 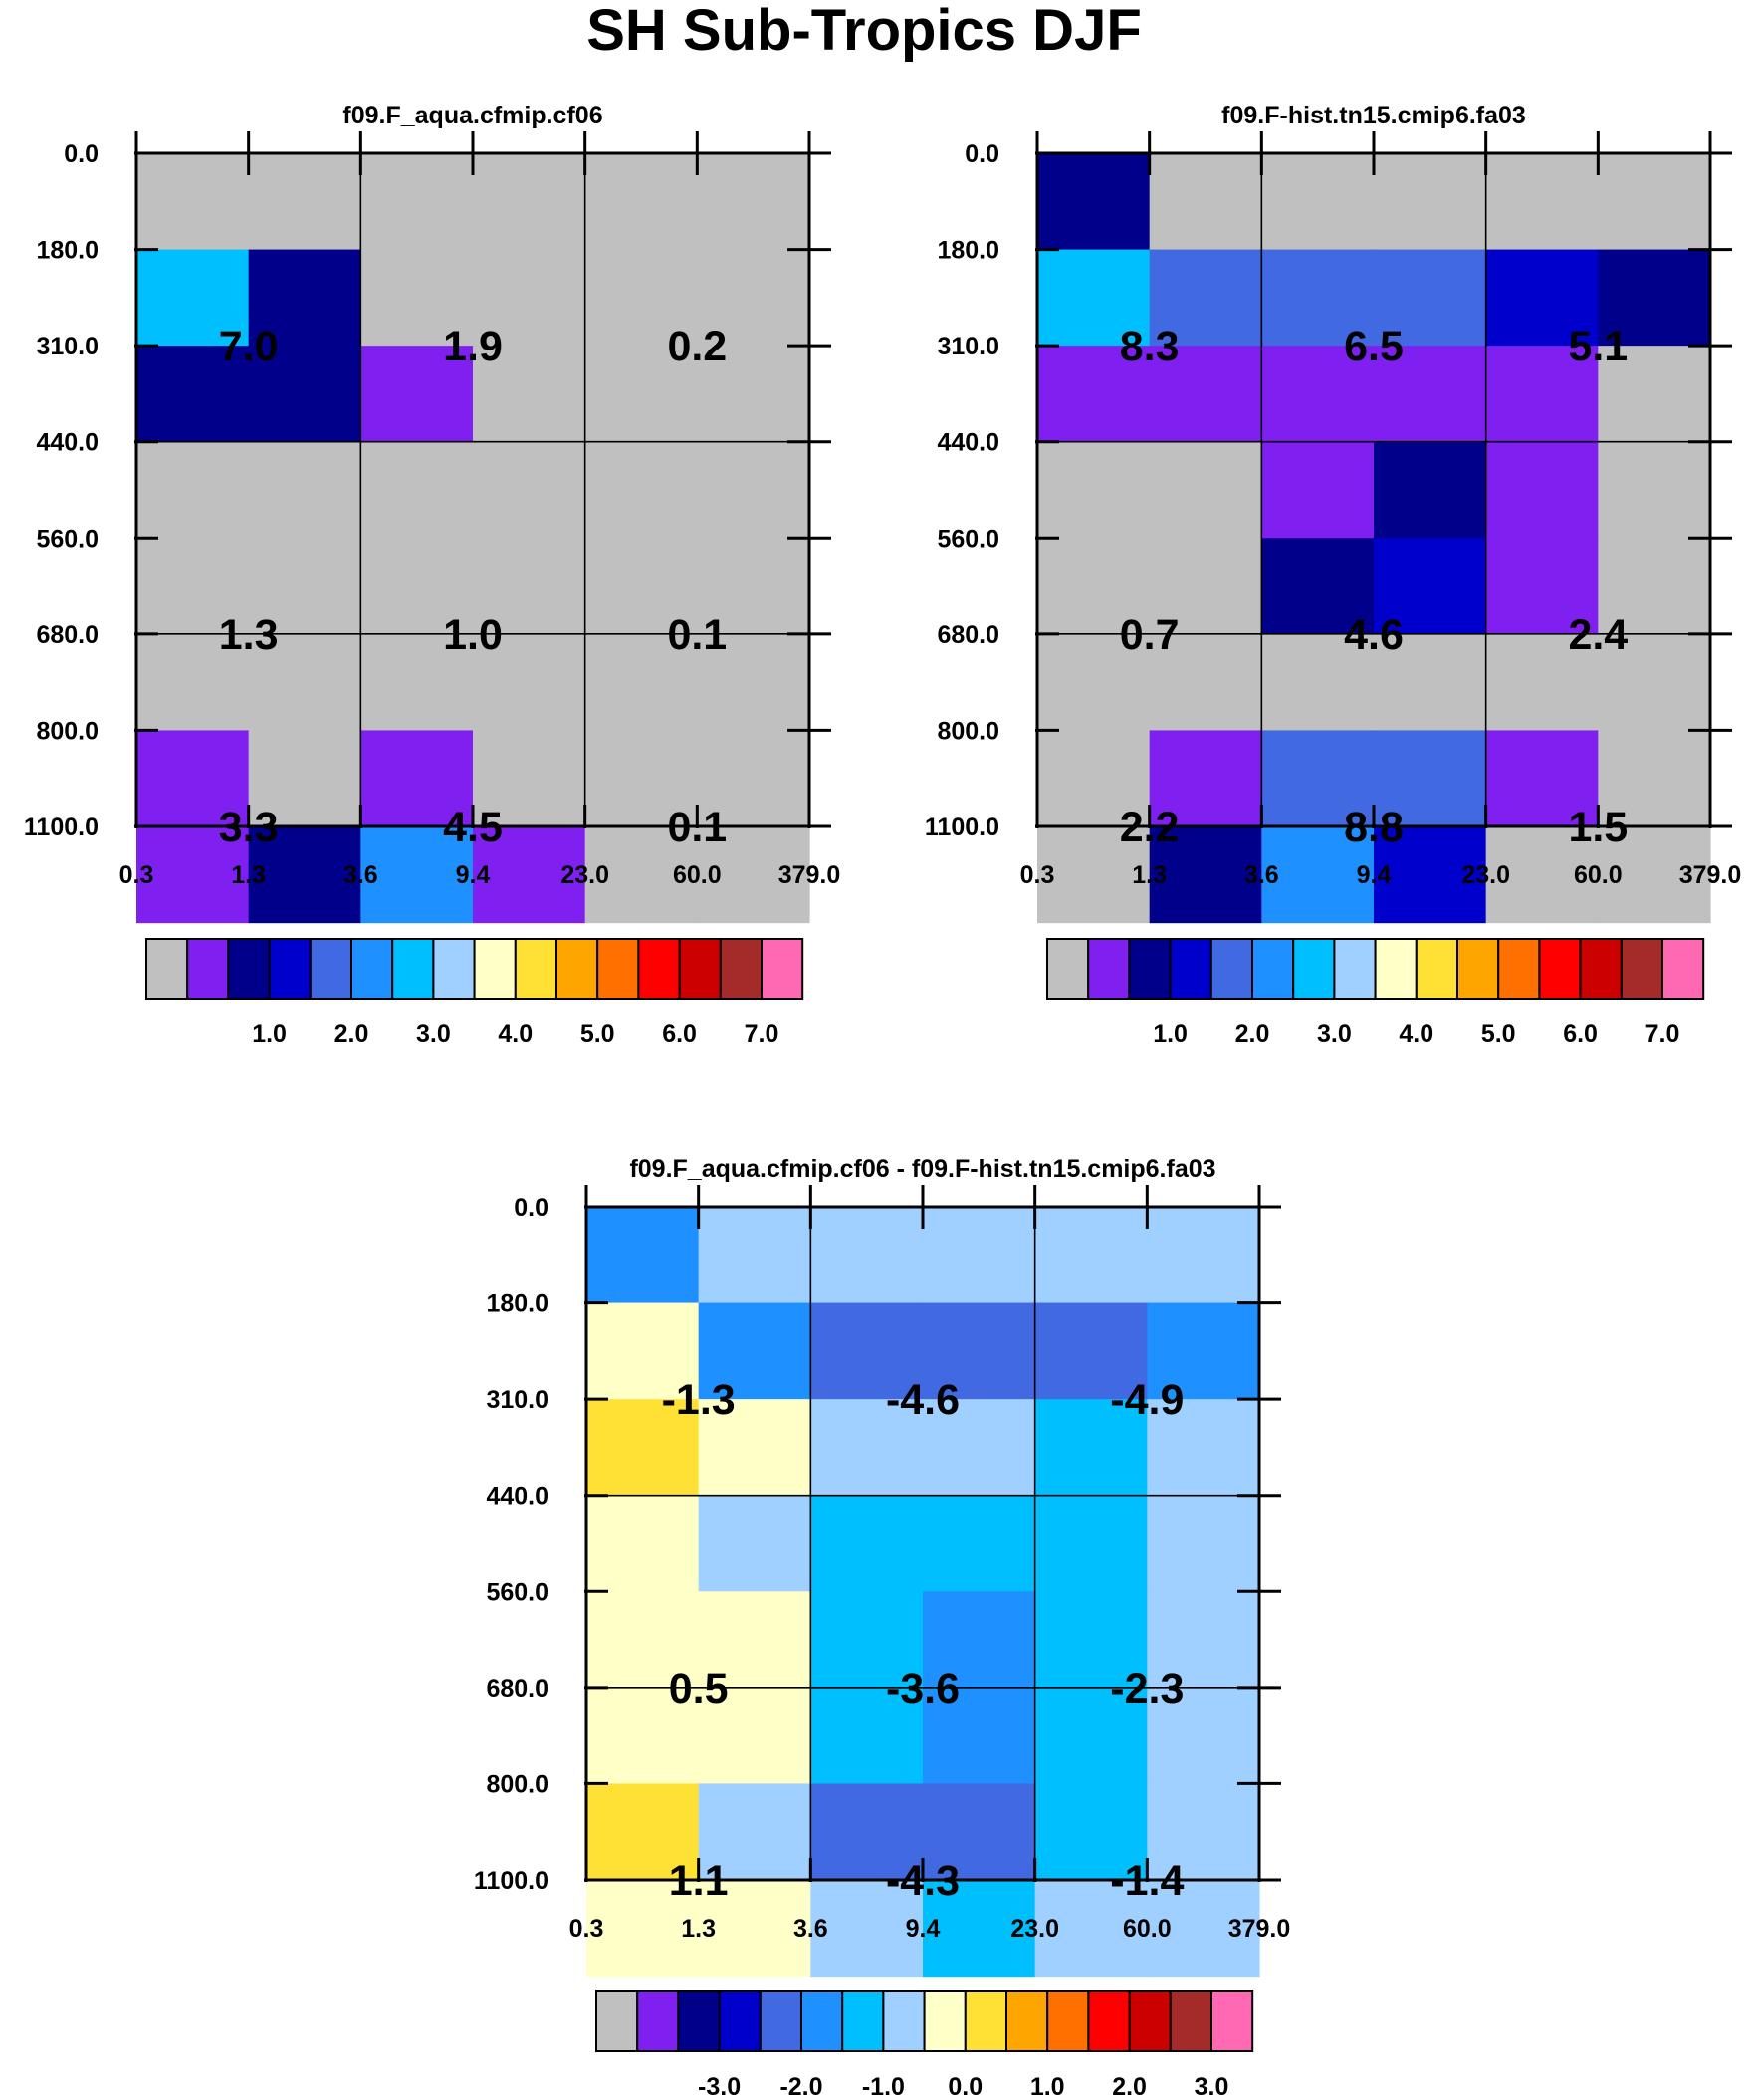 What do you see at coordinates (864, 31) in the screenshot?
I see `figure-title: SH Sub-Tropics DJF` at bounding box center [864, 31].